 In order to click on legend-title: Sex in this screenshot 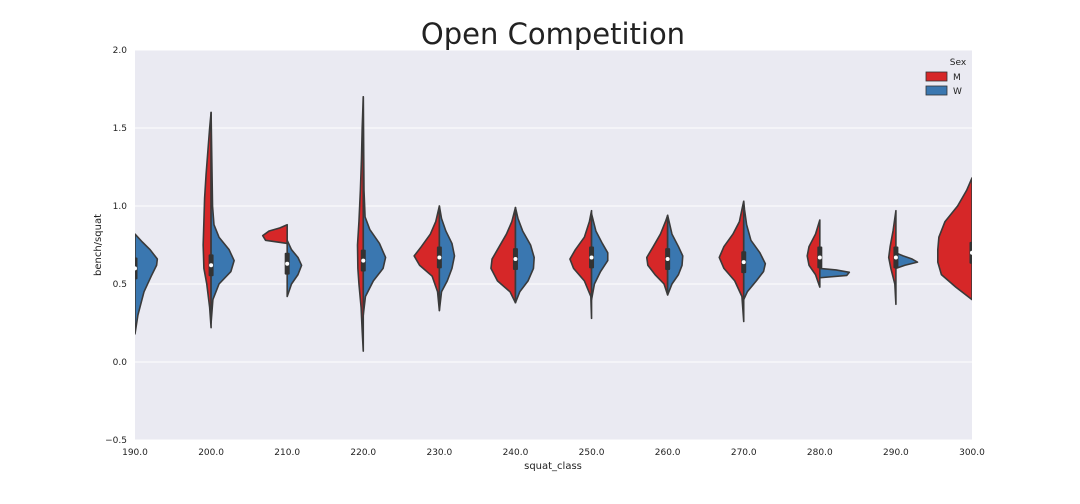, I will do `click(958, 63)`.